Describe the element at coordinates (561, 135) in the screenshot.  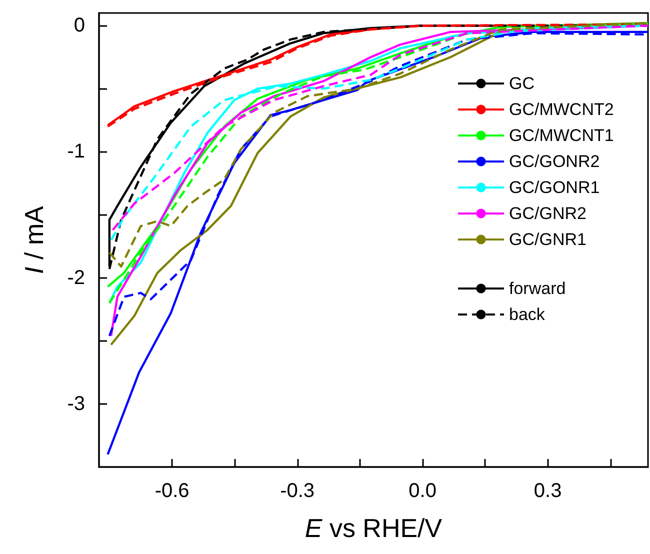
I see `legend-label: GC/MWCNT1` at that location.